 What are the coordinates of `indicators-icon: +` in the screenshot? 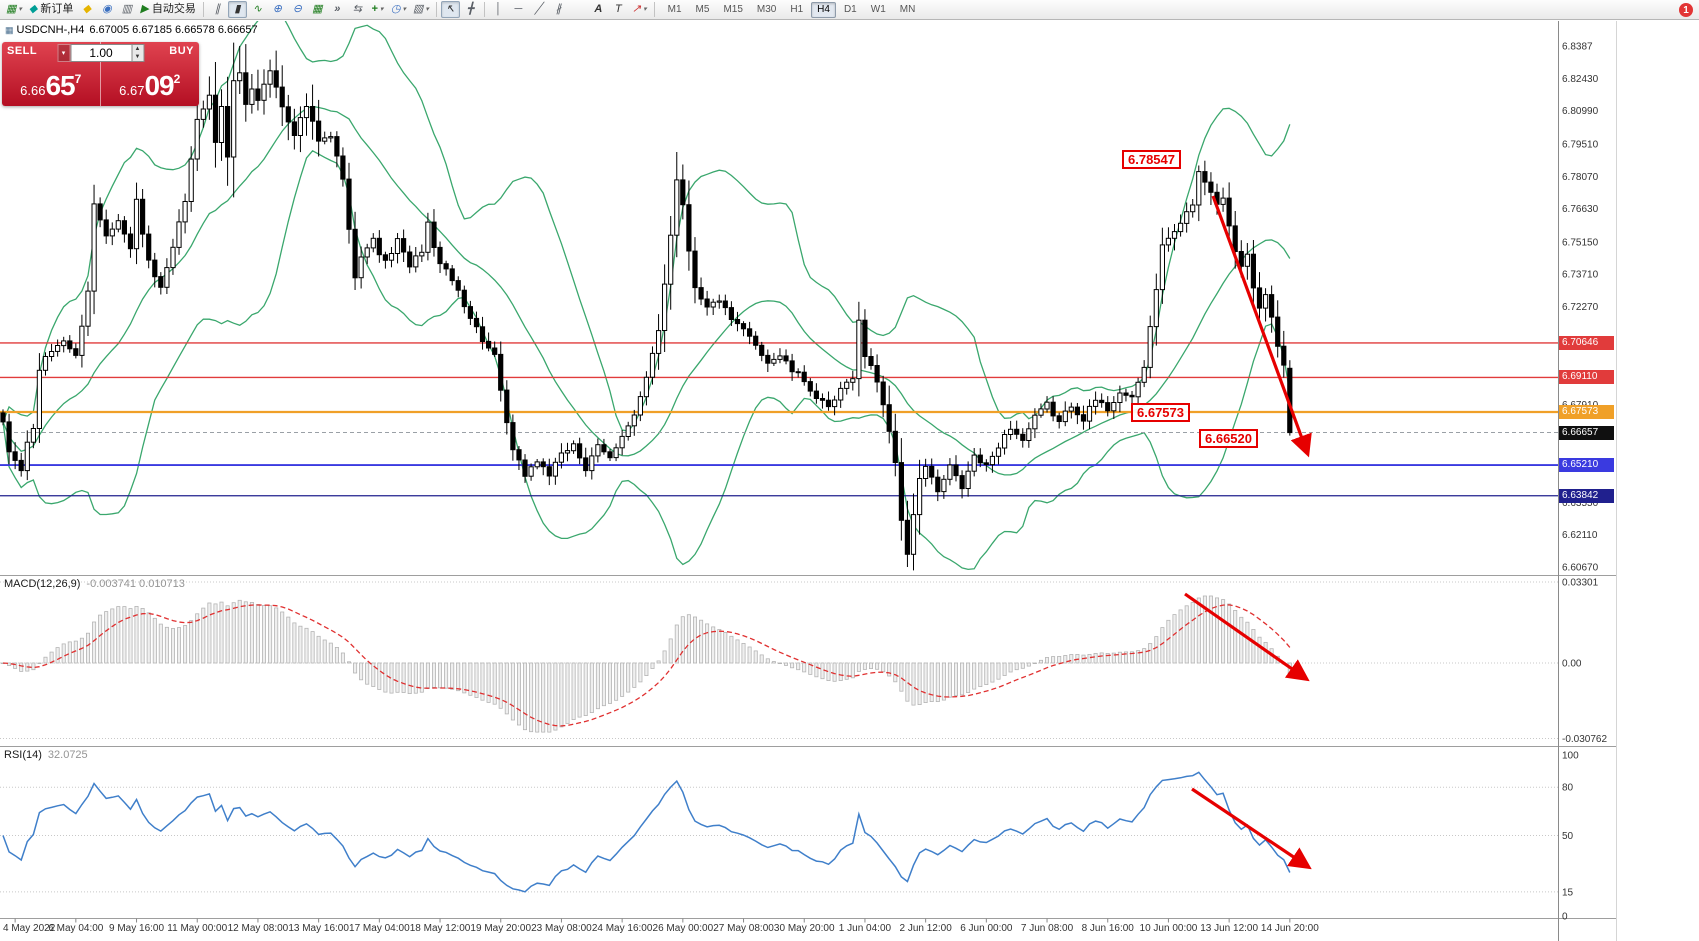 It's located at (374, 9).